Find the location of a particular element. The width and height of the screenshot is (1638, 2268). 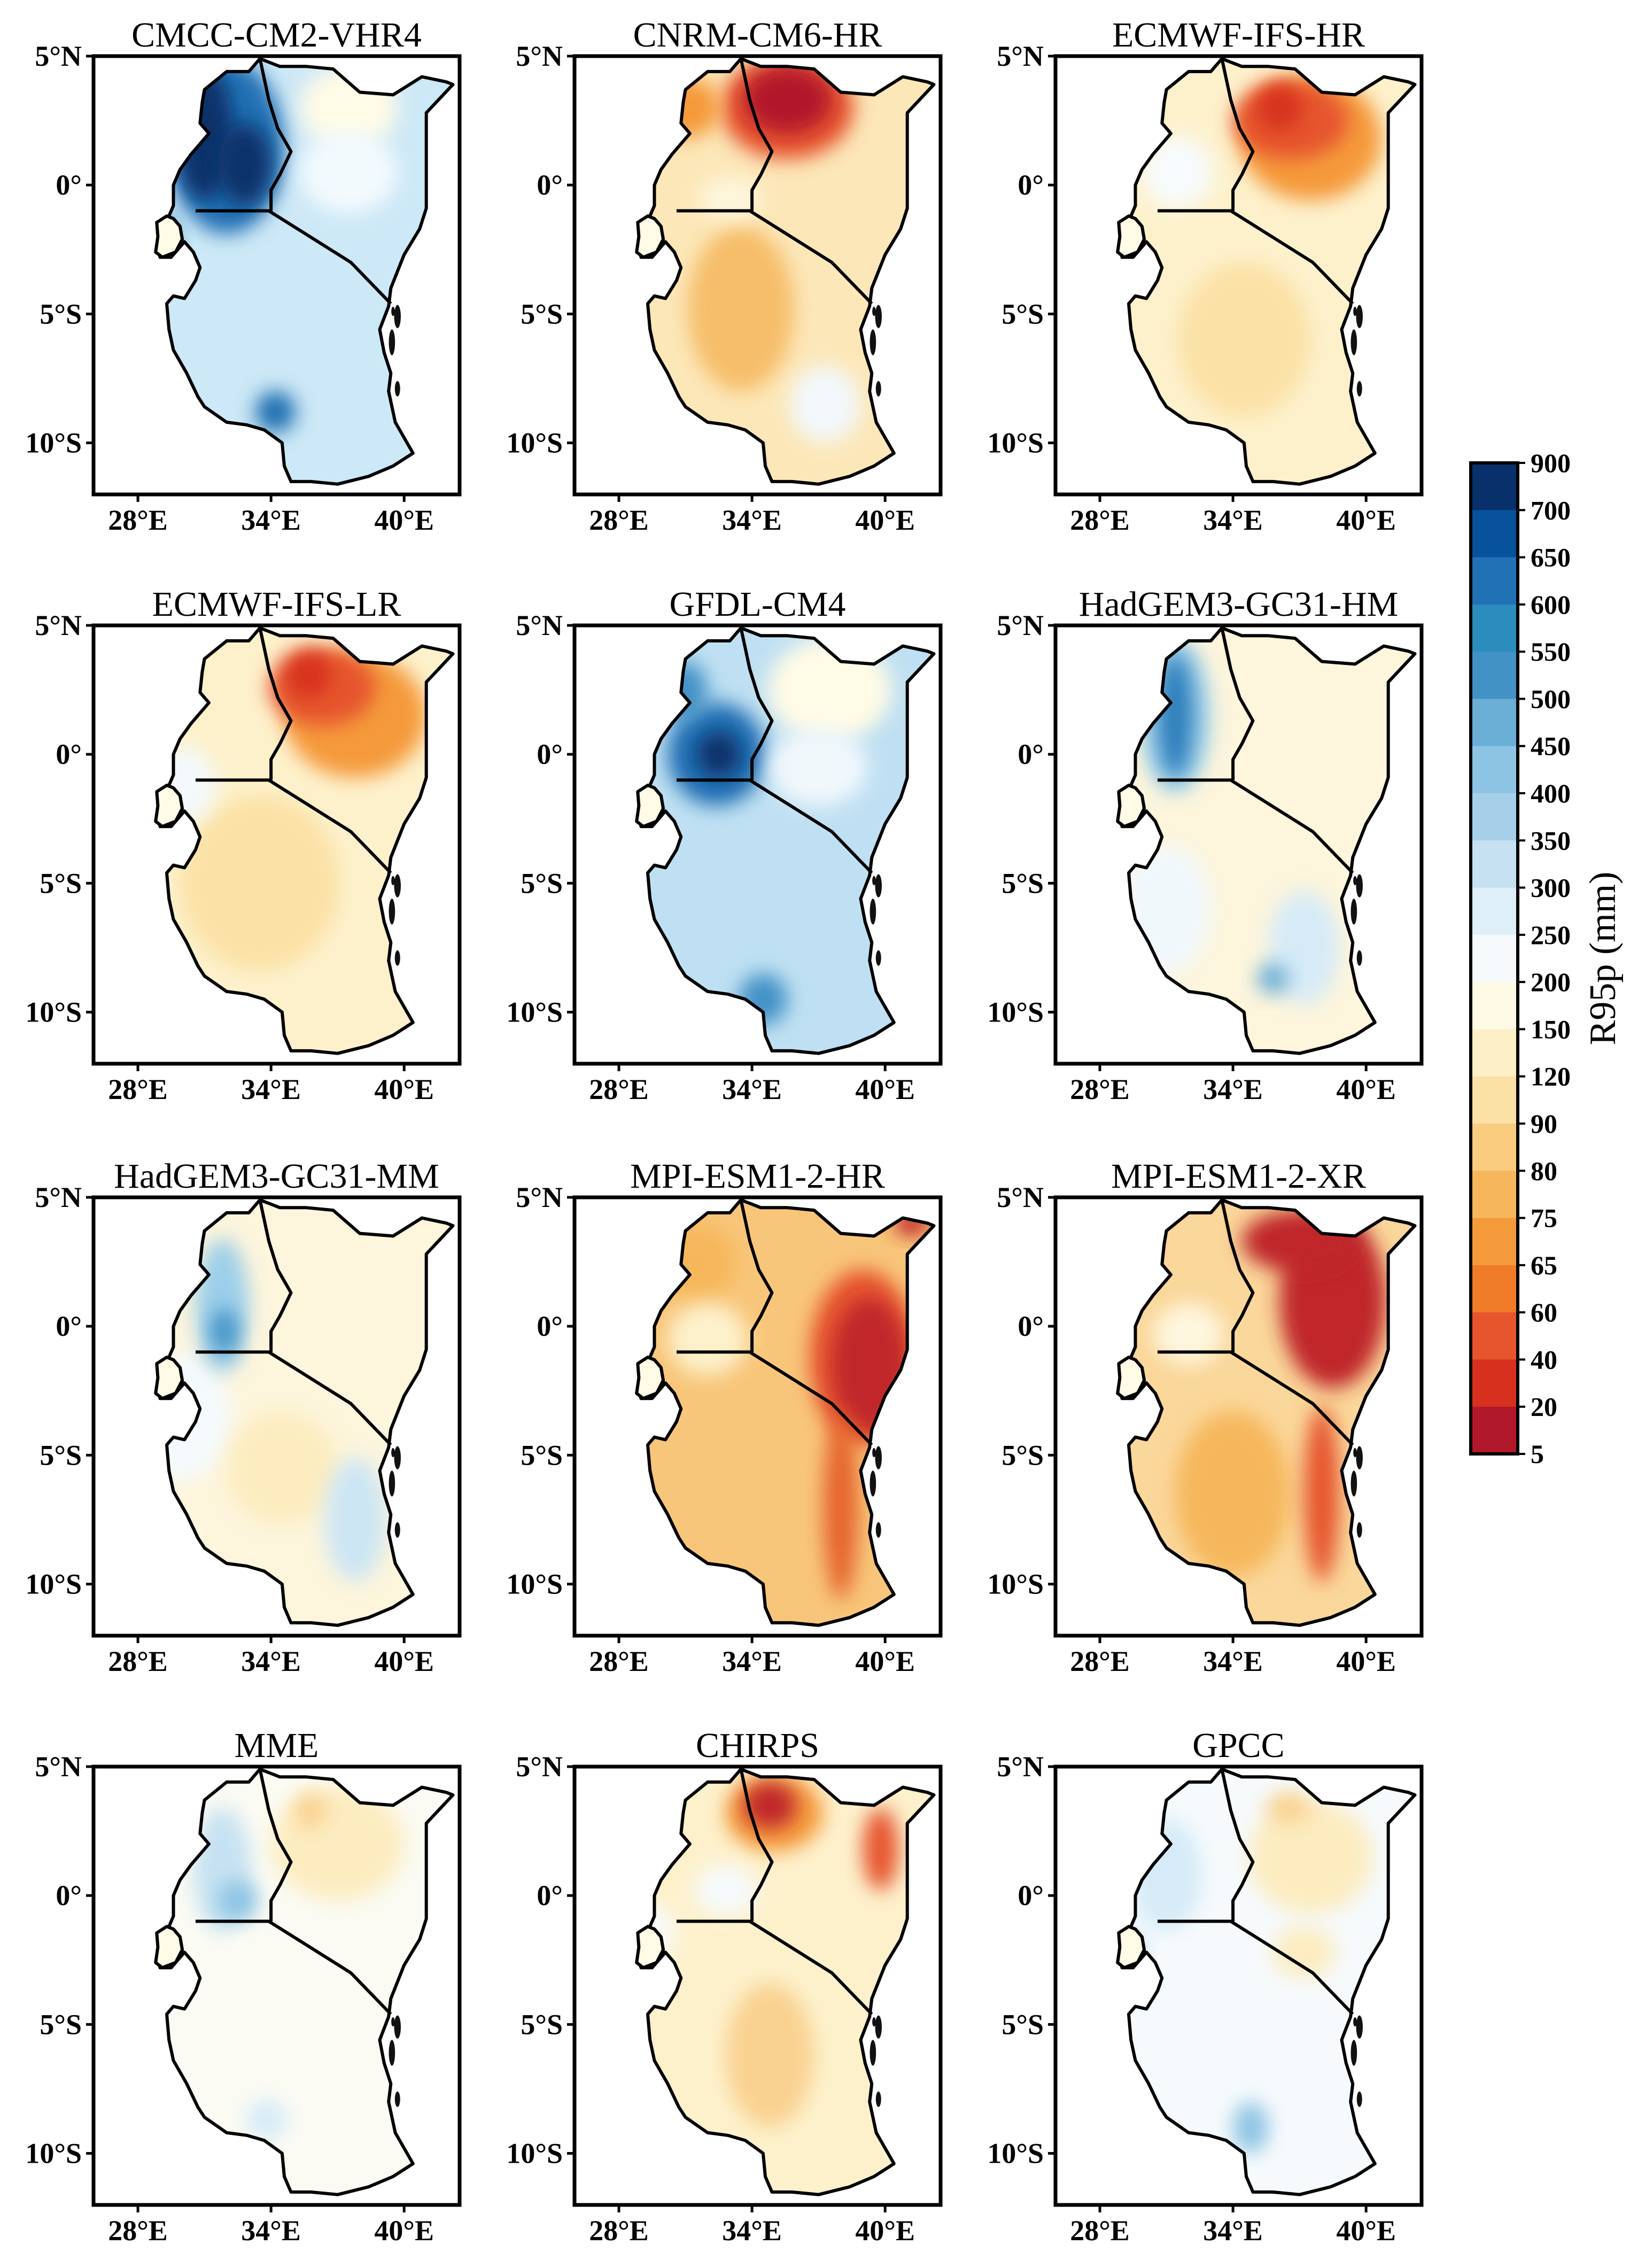

colorbar-frame is located at coordinates (1494, 958).